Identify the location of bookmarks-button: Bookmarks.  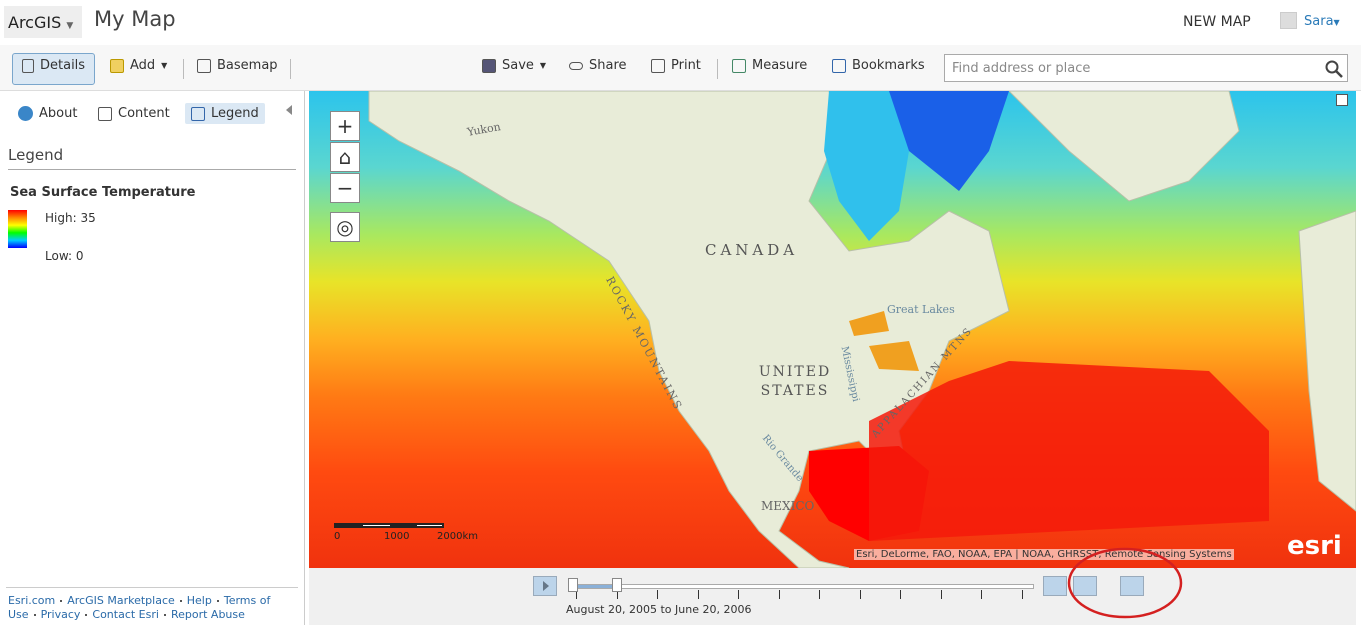
(878, 65).